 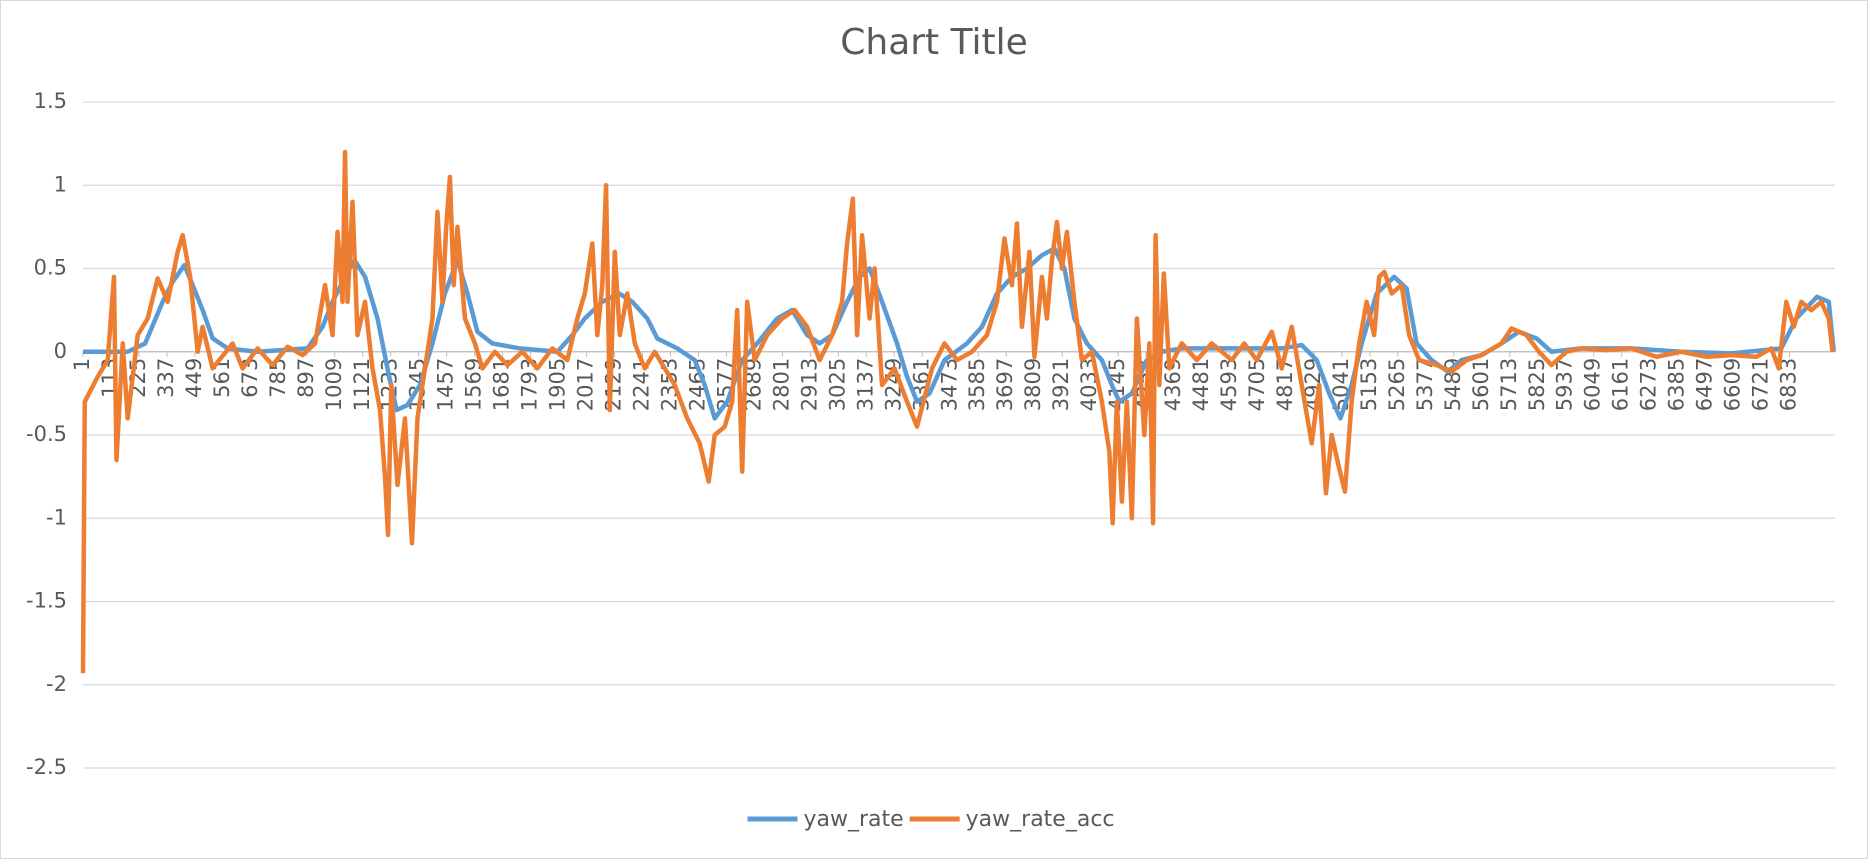 What do you see at coordinates (586, 384) in the screenshot?
I see `x-tick-label: 2017` at bounding box center [586, 384].